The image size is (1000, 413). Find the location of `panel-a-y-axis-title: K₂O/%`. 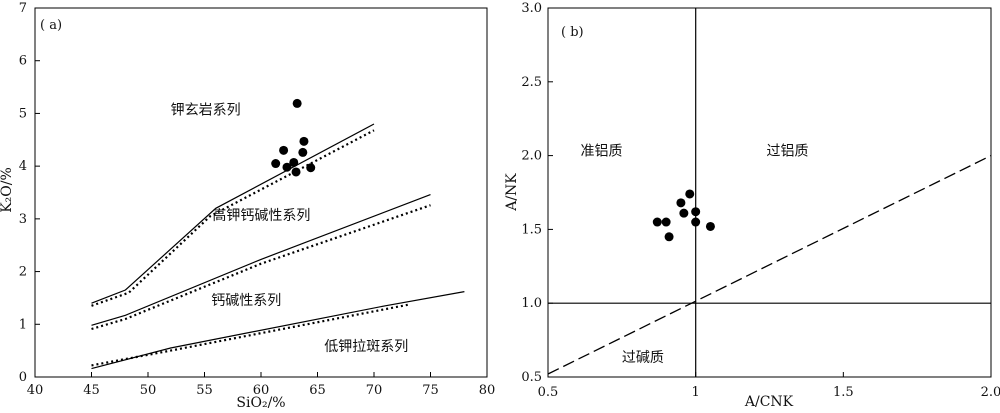

panel-a-y-axis-title: K₂O/% is located at coordinates (7, 190).